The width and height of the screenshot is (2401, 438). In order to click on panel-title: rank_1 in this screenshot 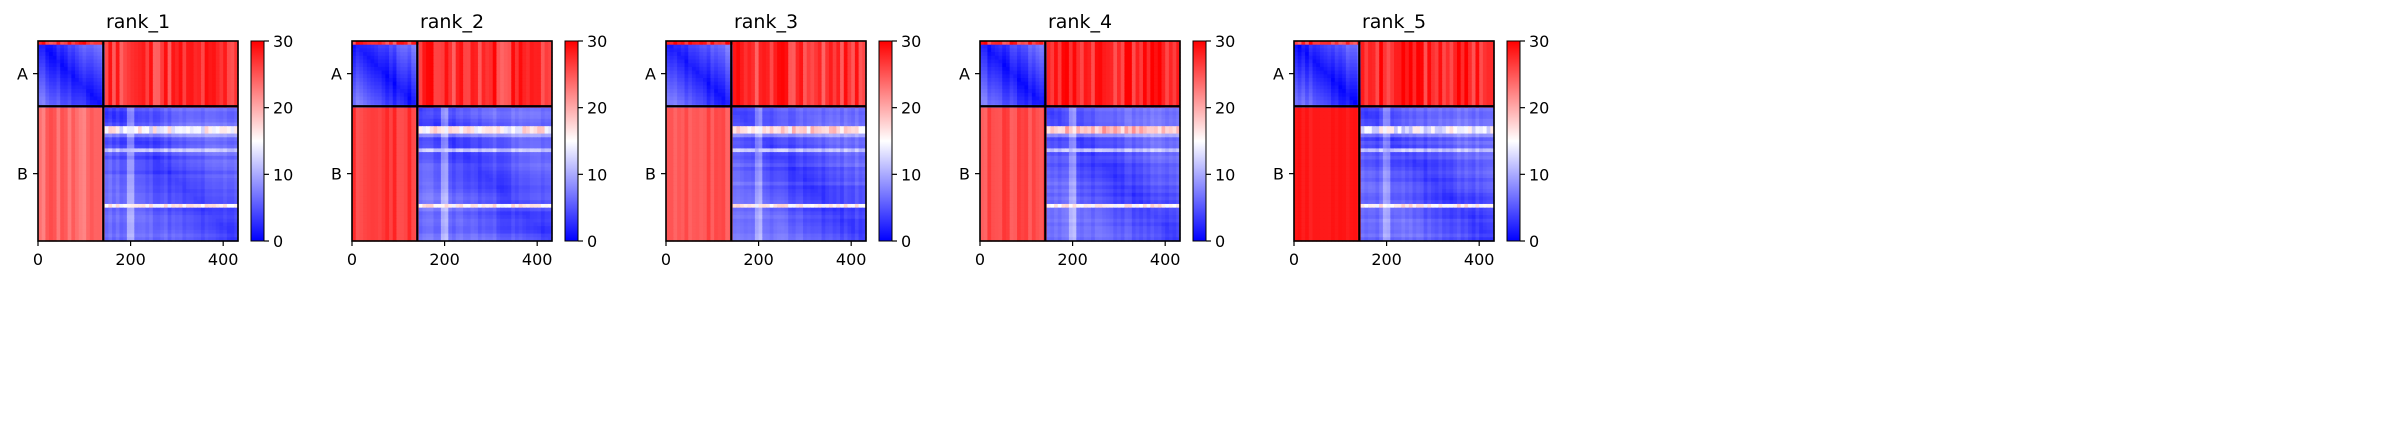, I will do `click(138, 22)`.